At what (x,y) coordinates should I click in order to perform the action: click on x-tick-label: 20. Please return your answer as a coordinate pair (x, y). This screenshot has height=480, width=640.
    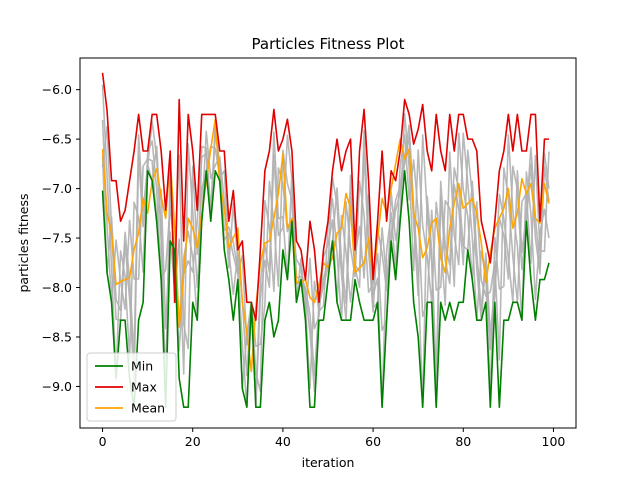
    Looking at the image, I should click on (193, 441).